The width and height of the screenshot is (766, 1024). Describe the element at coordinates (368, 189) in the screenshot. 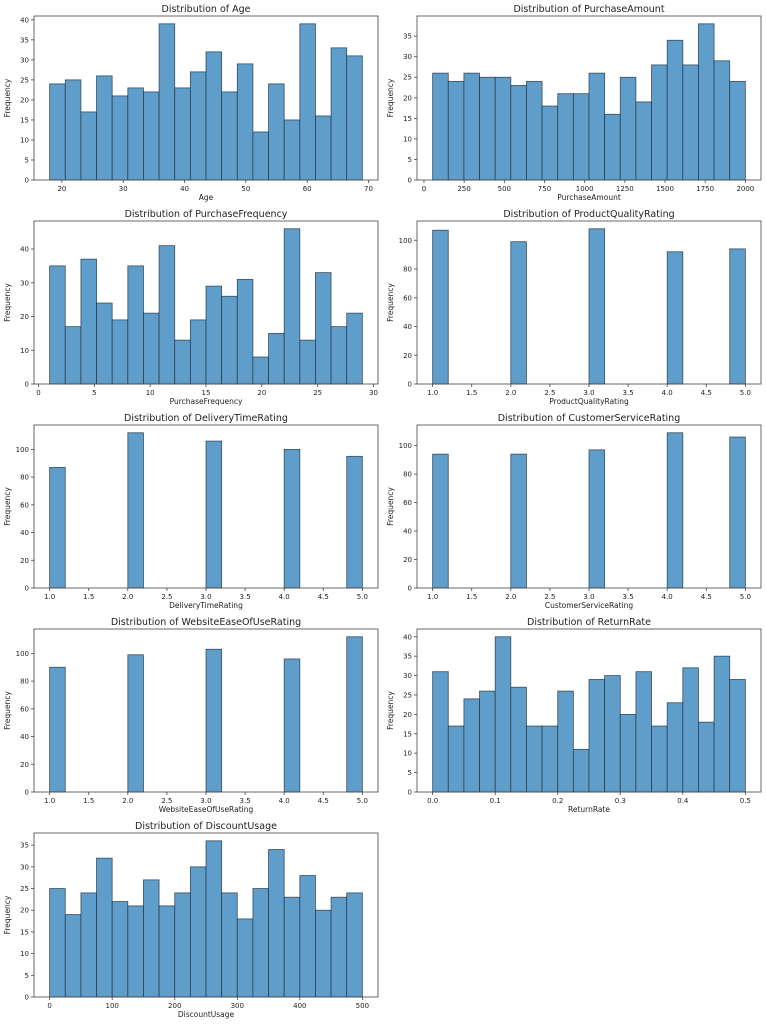

I see `x-tick-label: 70` at that location.